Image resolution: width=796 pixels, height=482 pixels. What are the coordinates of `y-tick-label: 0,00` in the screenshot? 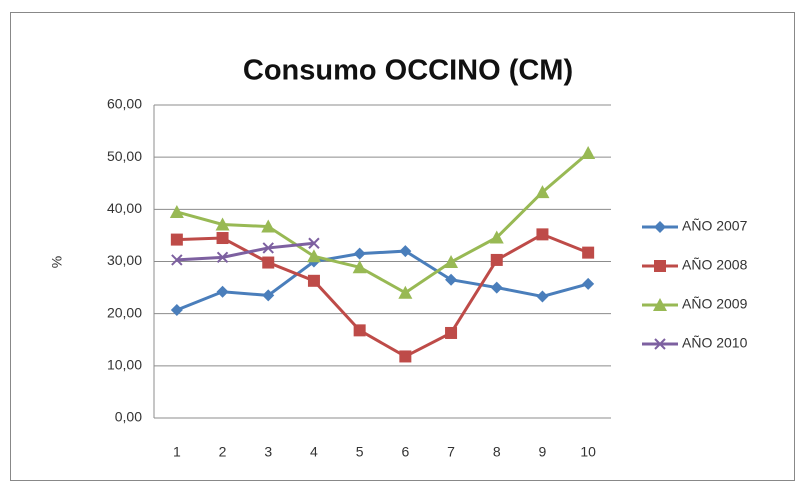 It's located at (128, 417).